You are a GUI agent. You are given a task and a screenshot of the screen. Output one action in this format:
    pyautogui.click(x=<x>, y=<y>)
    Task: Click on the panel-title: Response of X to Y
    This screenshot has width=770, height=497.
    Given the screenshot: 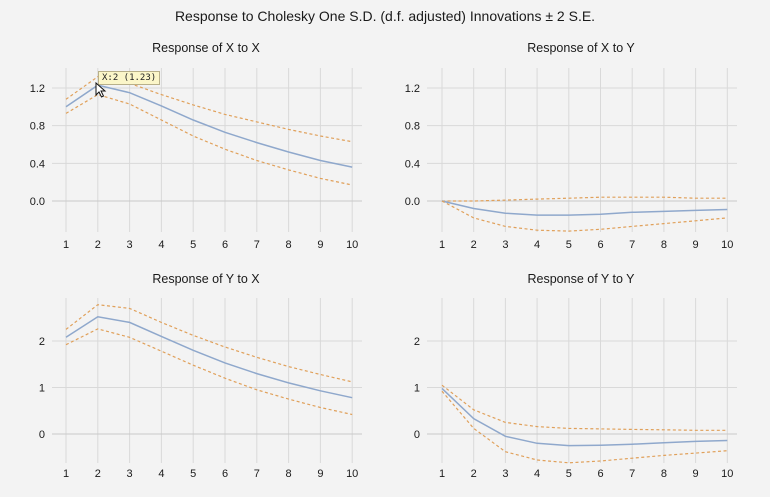 What is the action you would take?
    pyautogui.click(x=581, y=48)
    